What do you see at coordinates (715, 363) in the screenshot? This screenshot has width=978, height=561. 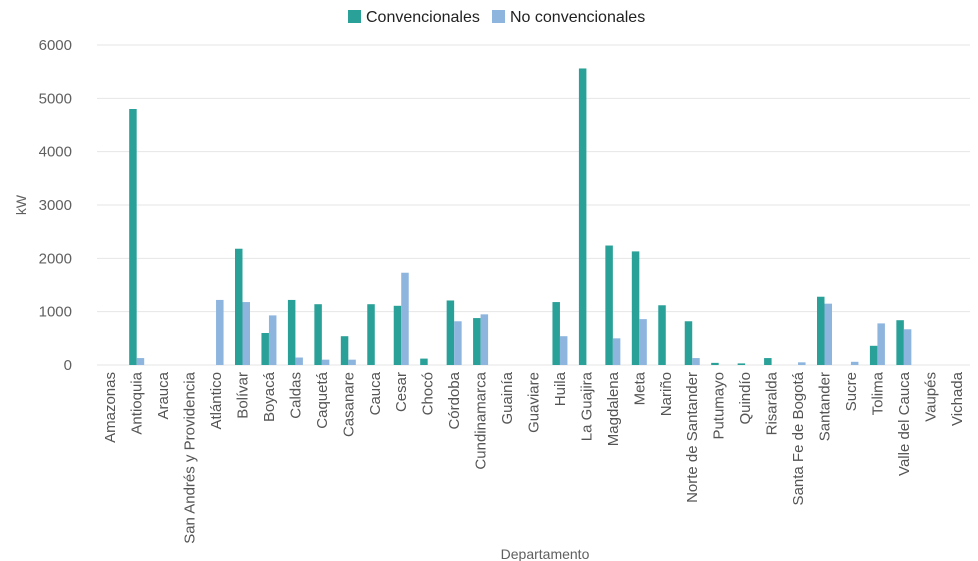 I see `bar-convencionales-putumayo` at bounding box center [715, 363].